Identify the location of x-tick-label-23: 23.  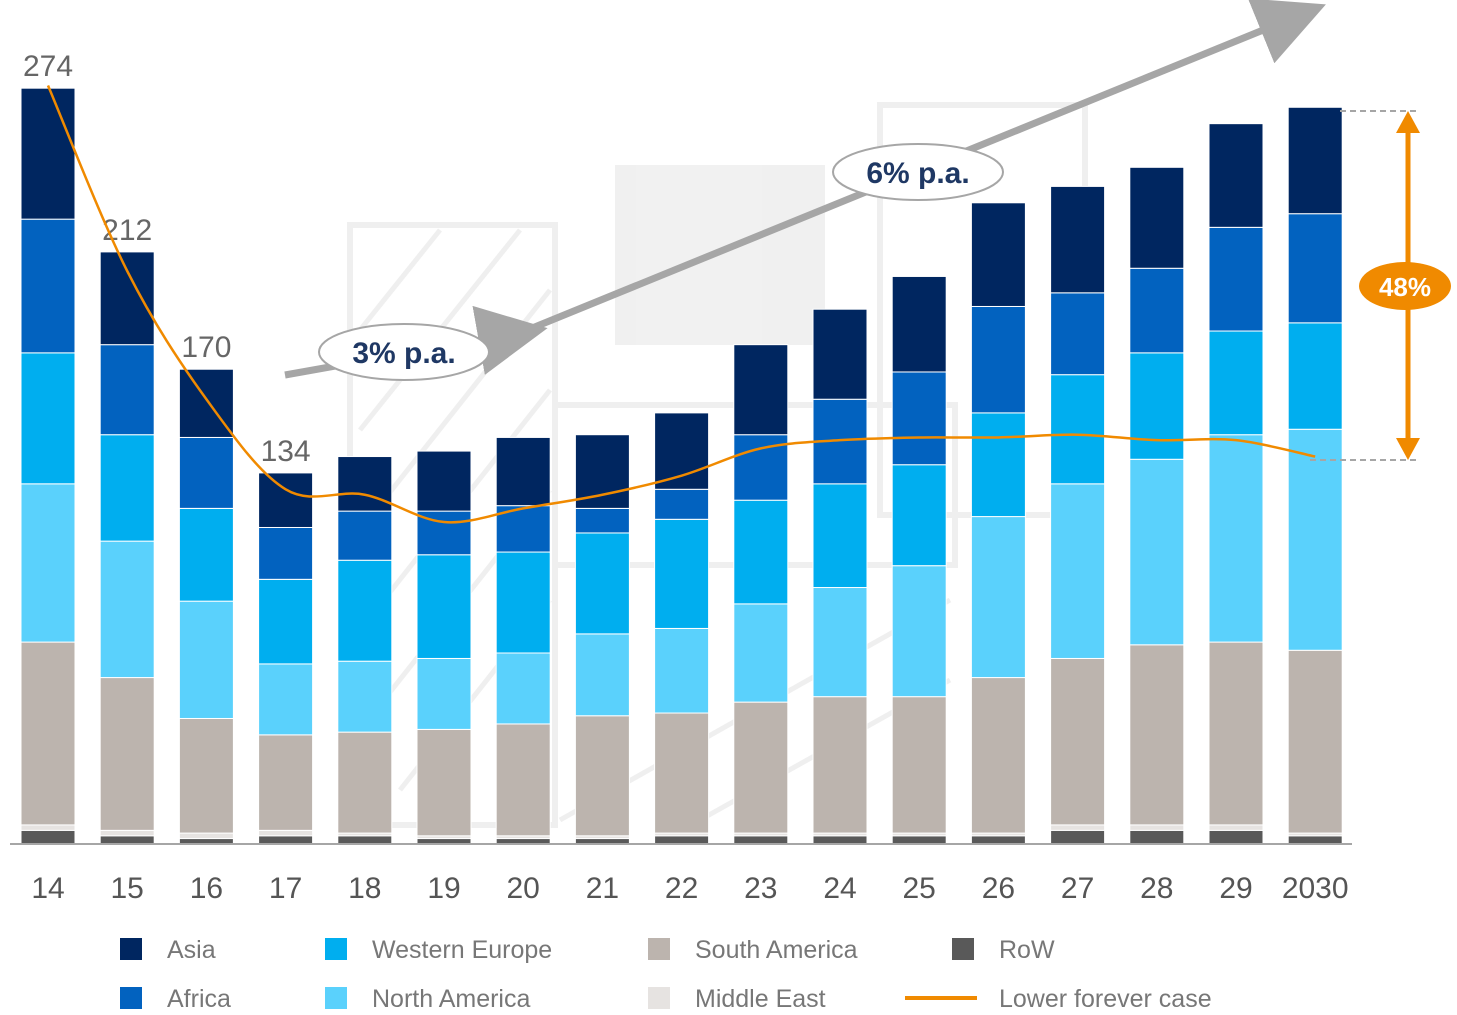
(760, 888).